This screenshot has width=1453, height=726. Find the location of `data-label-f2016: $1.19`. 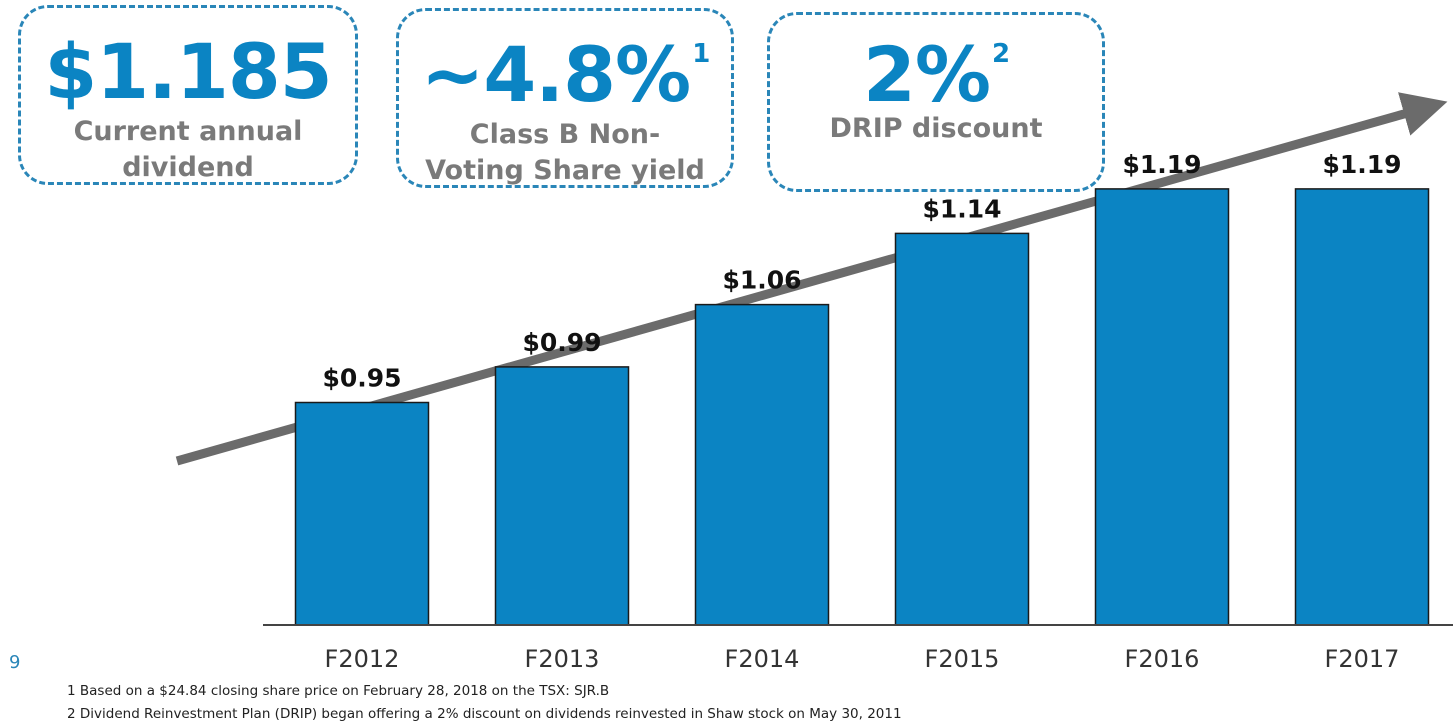

data-label-f2016: $1.19 is located at coordinates (1161, 164).